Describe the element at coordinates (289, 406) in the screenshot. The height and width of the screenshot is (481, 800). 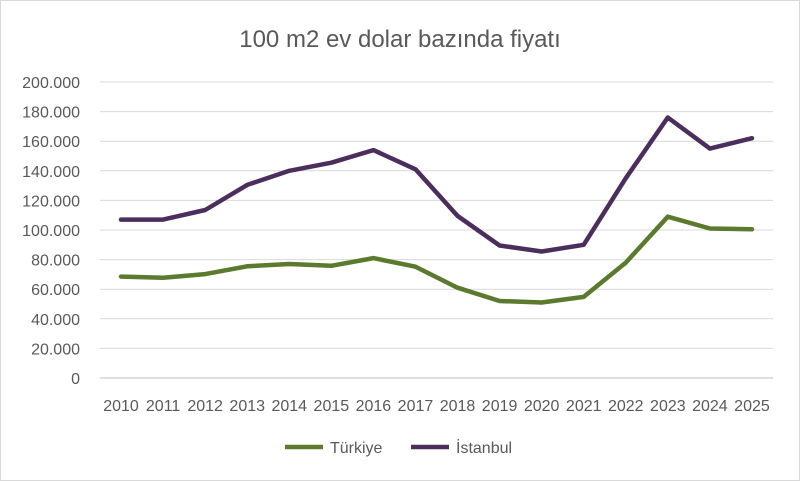
I see `x-tick-label: 2014` at that location.